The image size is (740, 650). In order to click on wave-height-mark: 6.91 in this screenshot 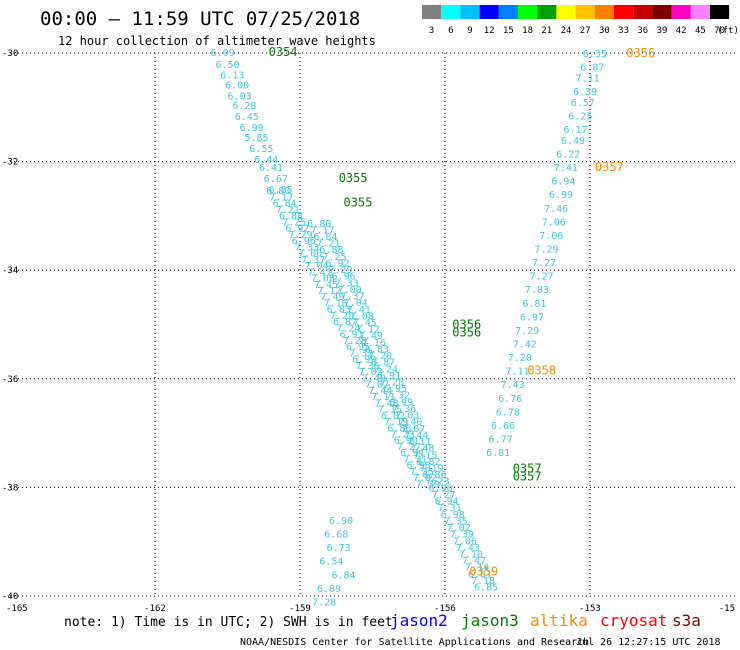, I will do `click(389, 376)`.